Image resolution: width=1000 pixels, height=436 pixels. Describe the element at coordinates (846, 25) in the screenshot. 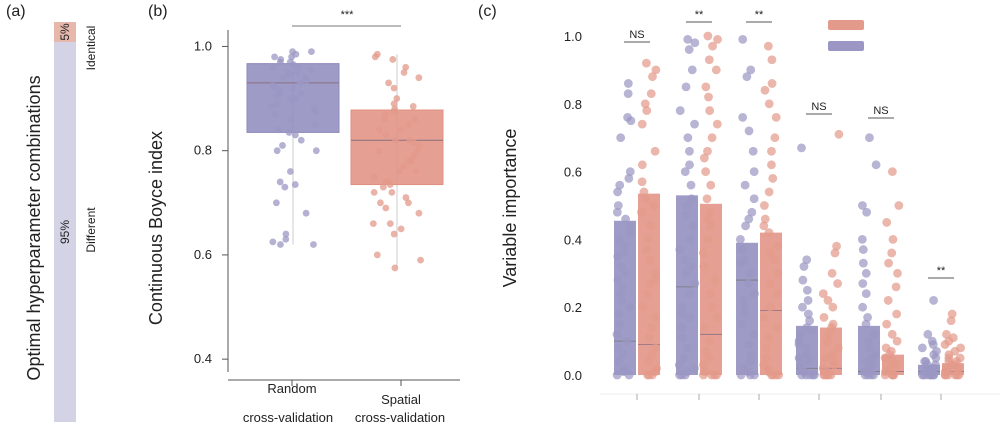

I see `legend-swatch-spatial` at that location.